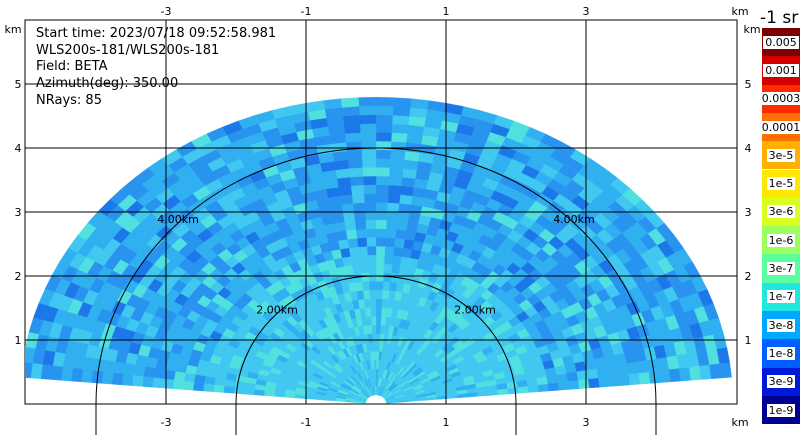  What do you see at coordinates (781, 155) in the screenshot?
I see `colorbar-step: 3e-5` at bounding box center [781, 155].